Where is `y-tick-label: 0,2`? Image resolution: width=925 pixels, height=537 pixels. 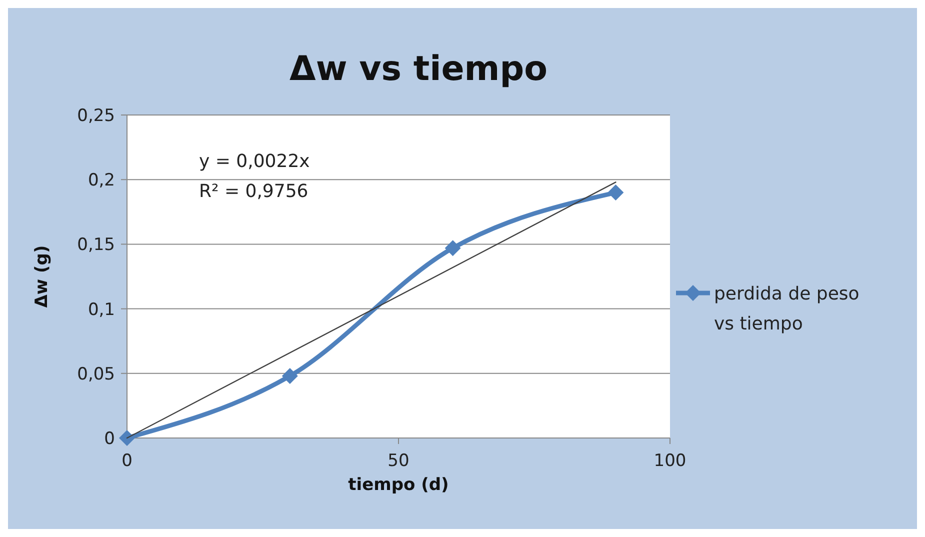 y-tick-label: 0,2 is located at coordinates (101, 180).